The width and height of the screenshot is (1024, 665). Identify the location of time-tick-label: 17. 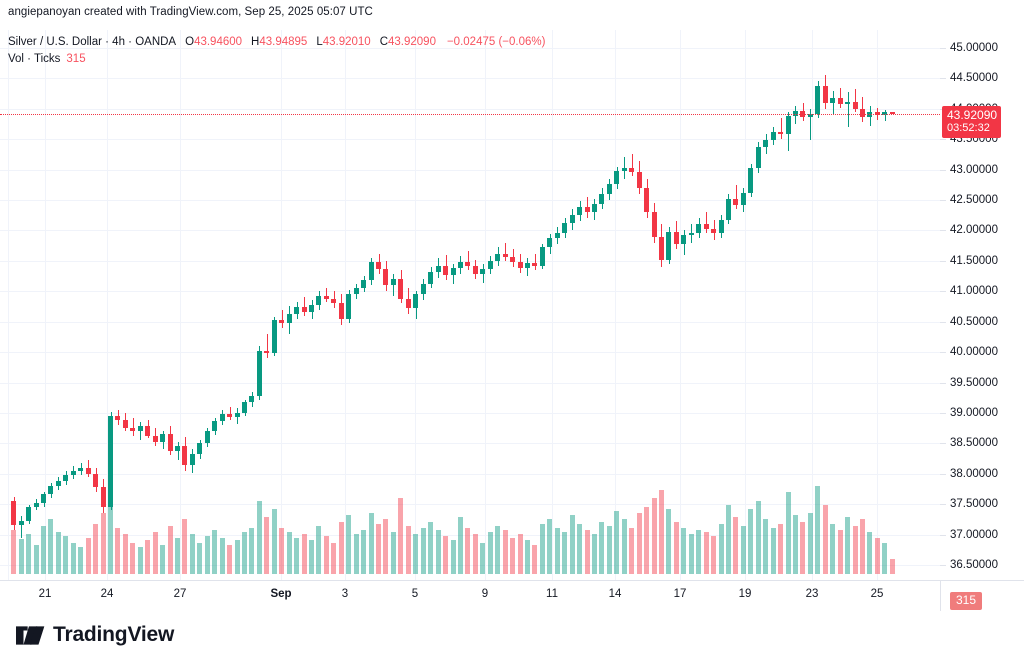
(680, 594).